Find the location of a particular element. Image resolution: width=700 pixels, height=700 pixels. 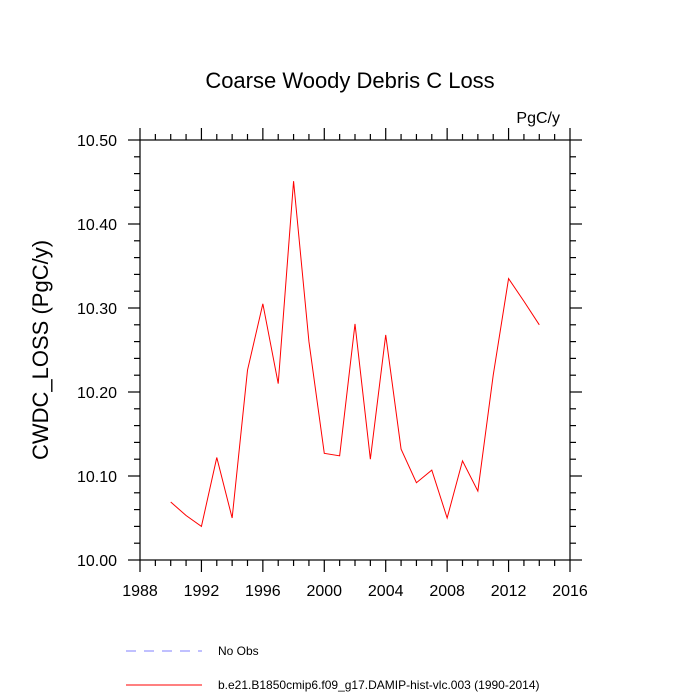

x-tick-label: 2000 is located at coordinates (324, 591).